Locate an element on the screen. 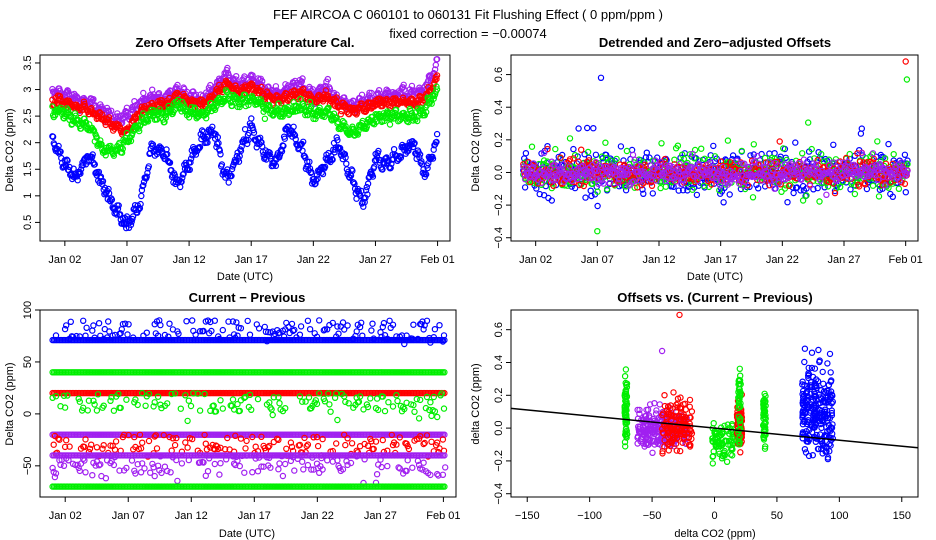 This screenshot has height=540, width=936. x-tick-label: Jan 17 is located at coordinates (251, 260).